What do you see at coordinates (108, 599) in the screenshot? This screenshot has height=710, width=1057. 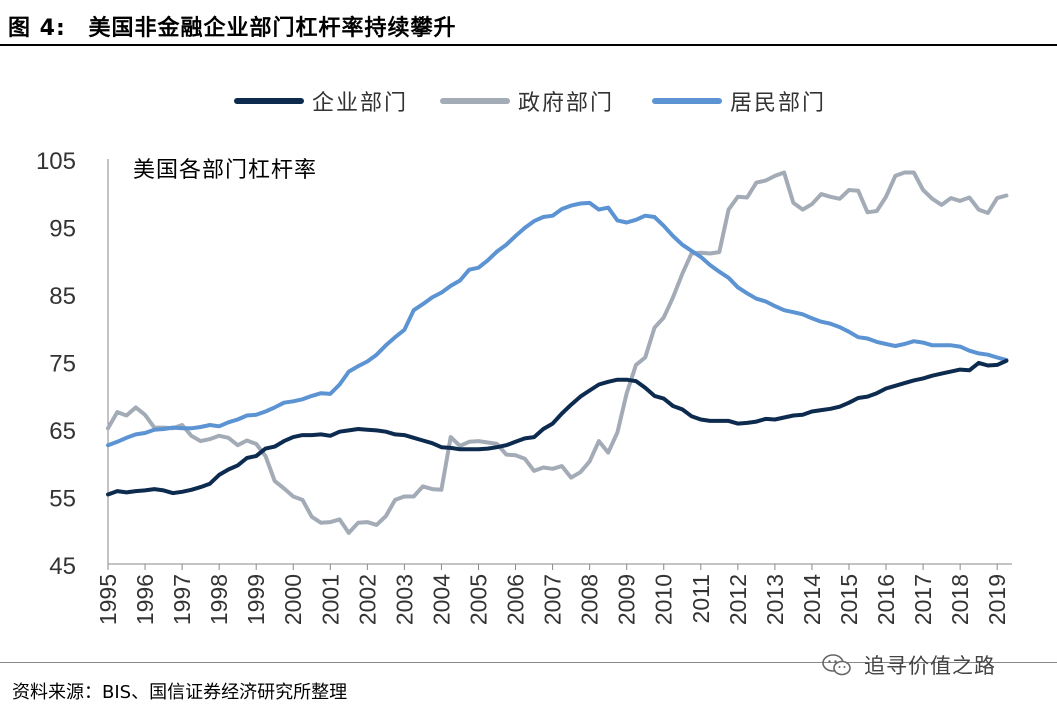 I see `x-tick-label: 1995` at bounding box center [108, 599].